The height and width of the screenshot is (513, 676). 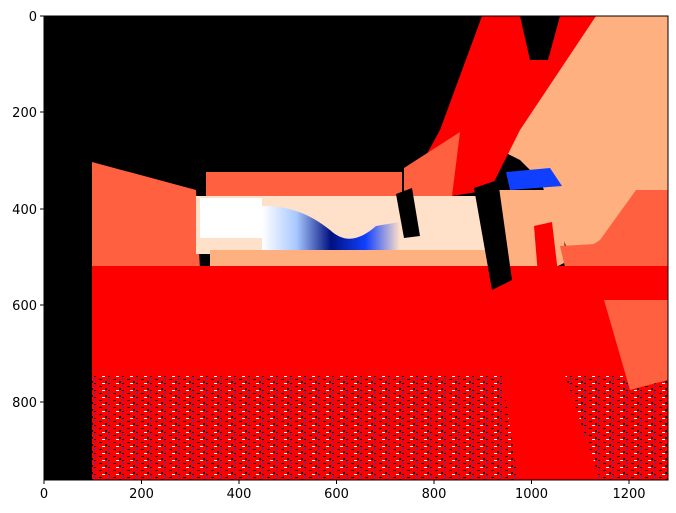 I want to click on region-blue-right-patch, so click(x=534, y=179).